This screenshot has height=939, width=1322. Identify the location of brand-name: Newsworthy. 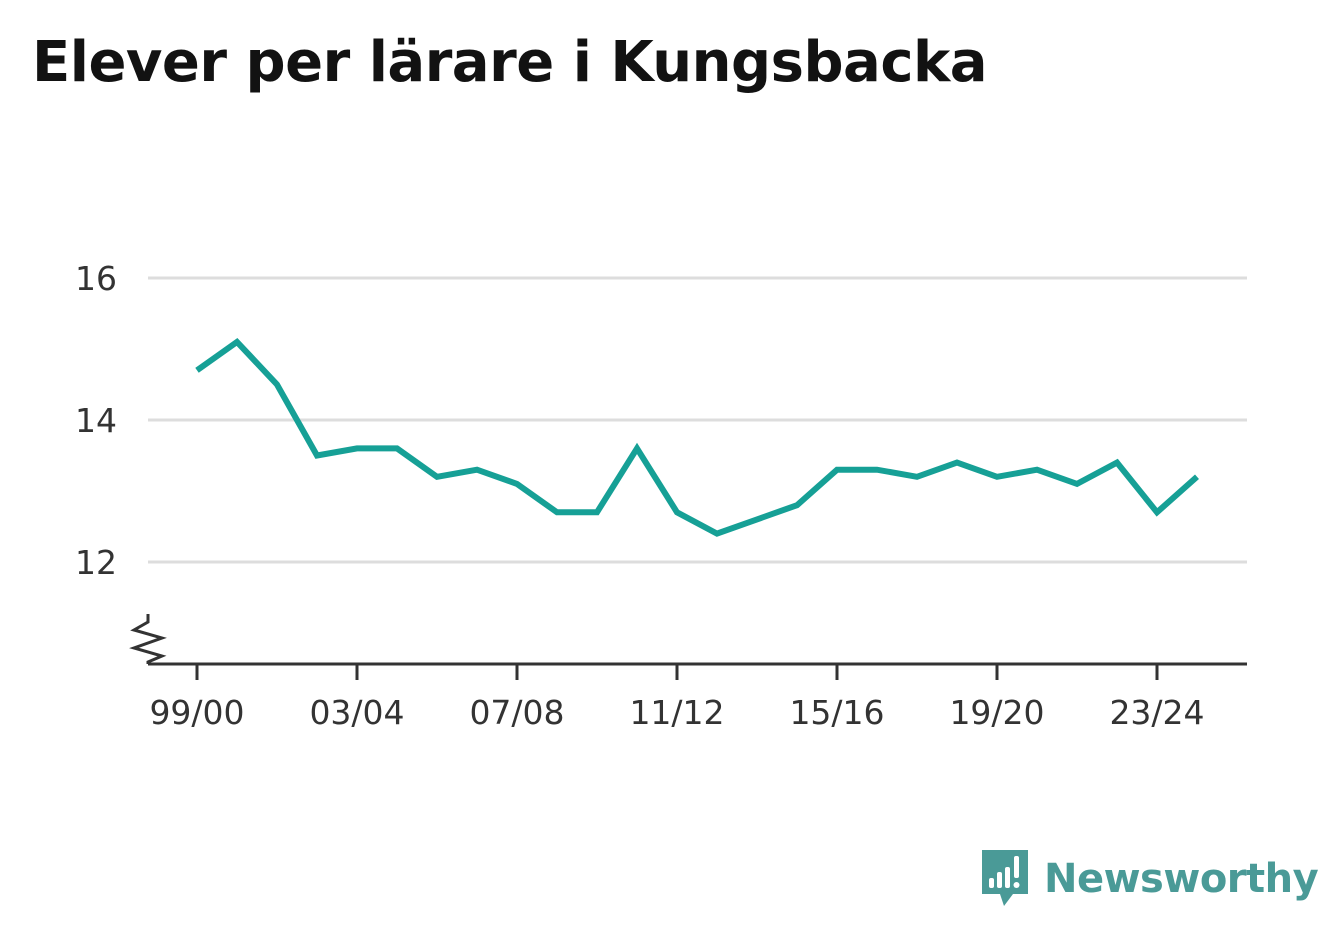
(1181, 879).